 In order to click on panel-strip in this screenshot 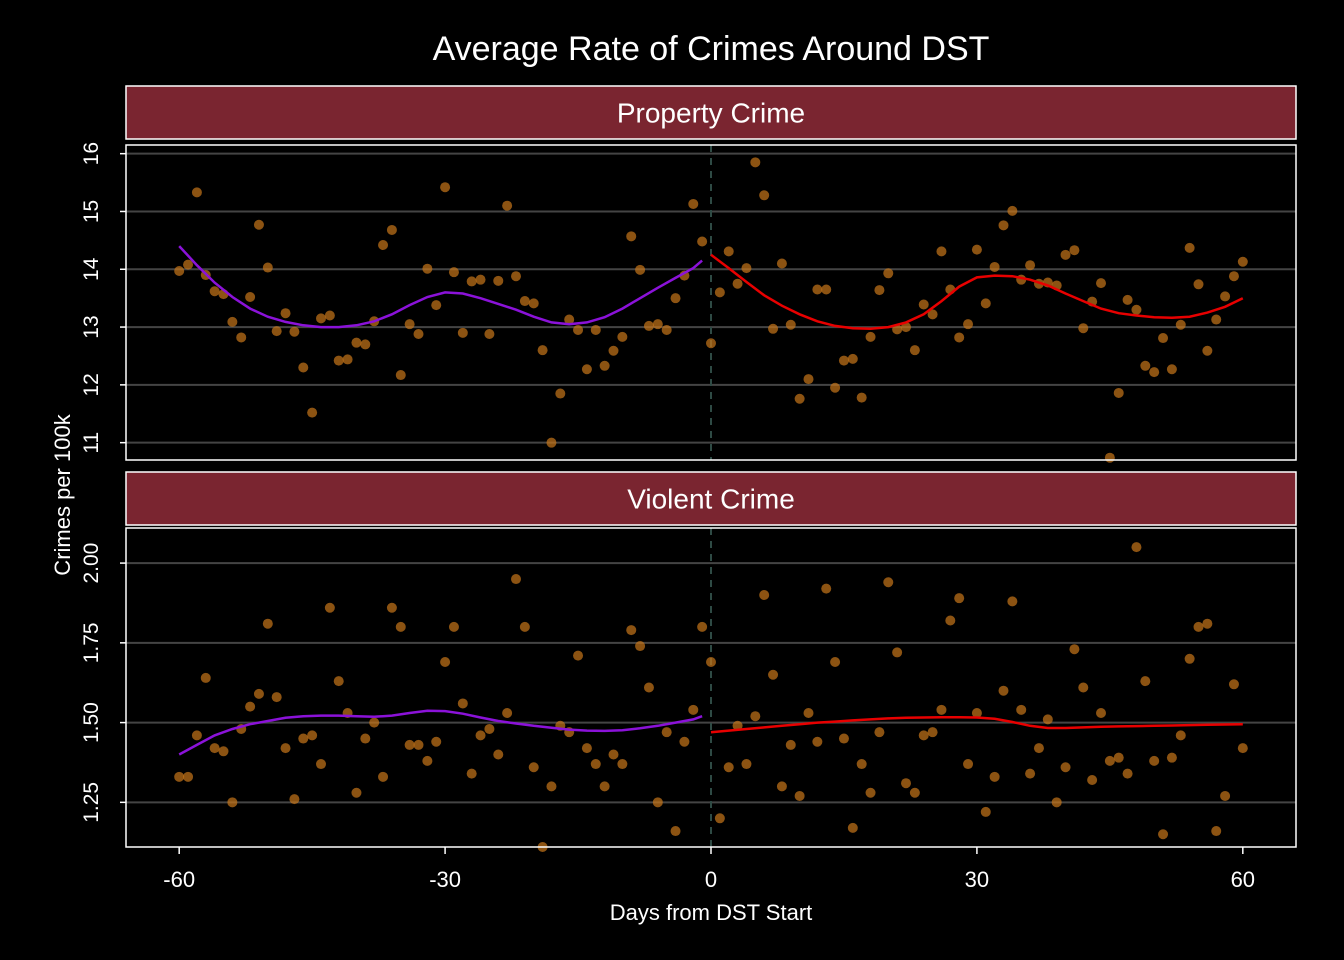, I will do `click(711, 112)`.